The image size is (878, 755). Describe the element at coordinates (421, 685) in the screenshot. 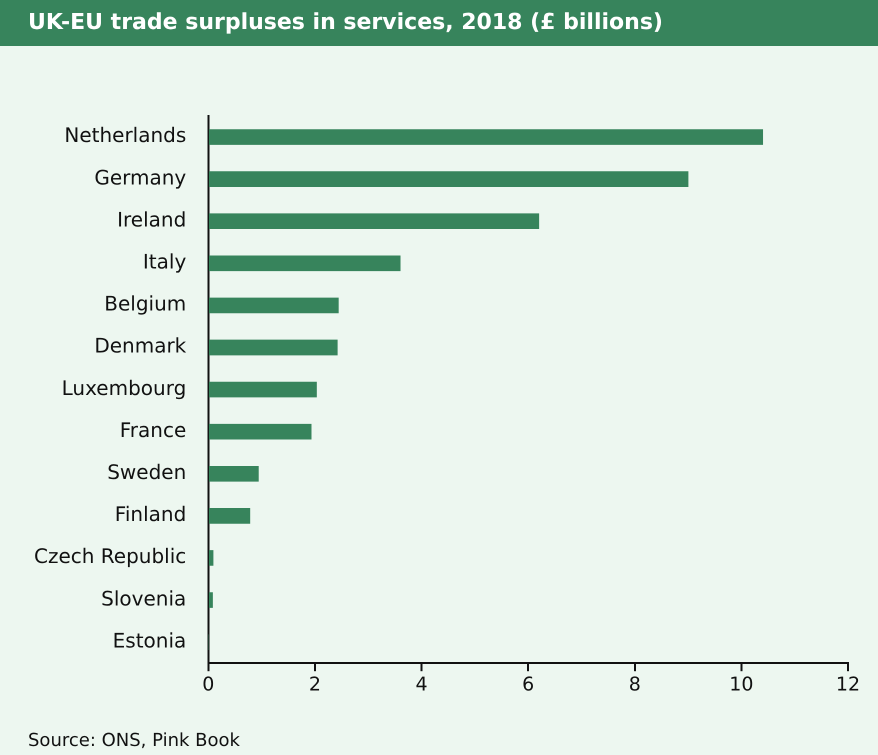

I see `x-tick-label: 4` at that location.